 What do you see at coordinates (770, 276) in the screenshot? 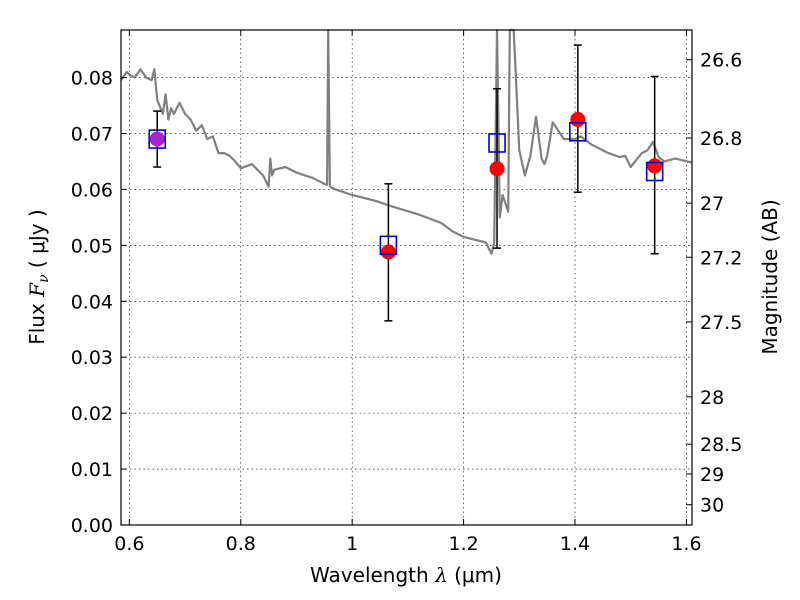
I see `y2-axis-label: Magnitude (AB)` at bounding box center [770, 276].